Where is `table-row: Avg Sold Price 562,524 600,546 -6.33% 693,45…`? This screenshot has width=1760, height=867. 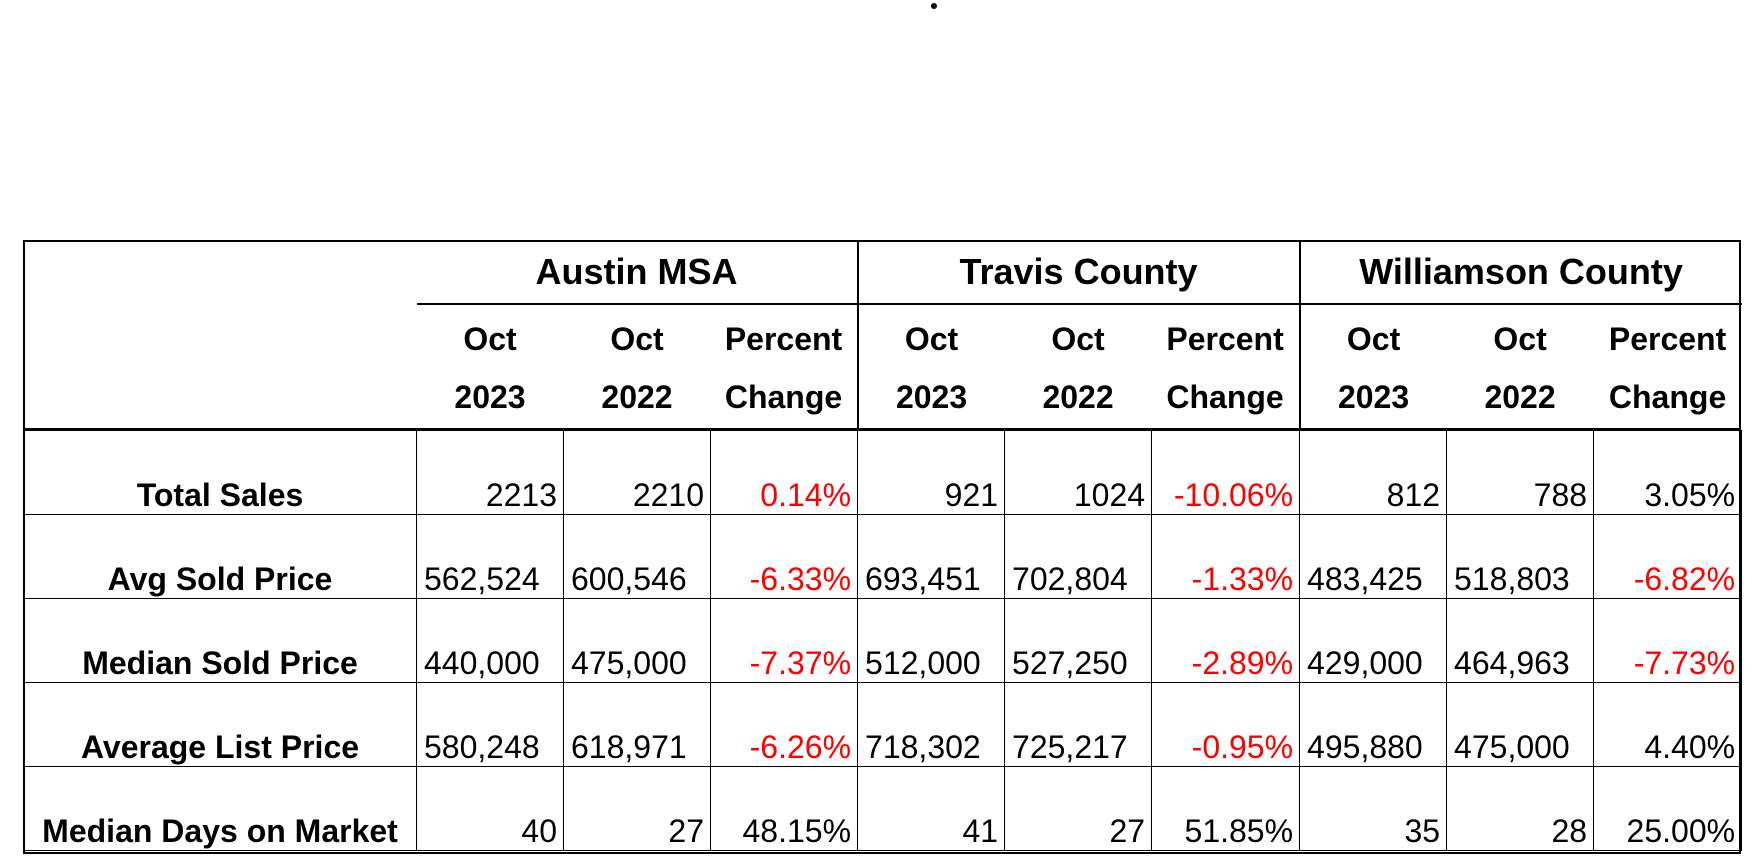
table-row: Avg Sold Price 562,524 600,546 -6.33% 693,45… is located at coordinates (883, 556).